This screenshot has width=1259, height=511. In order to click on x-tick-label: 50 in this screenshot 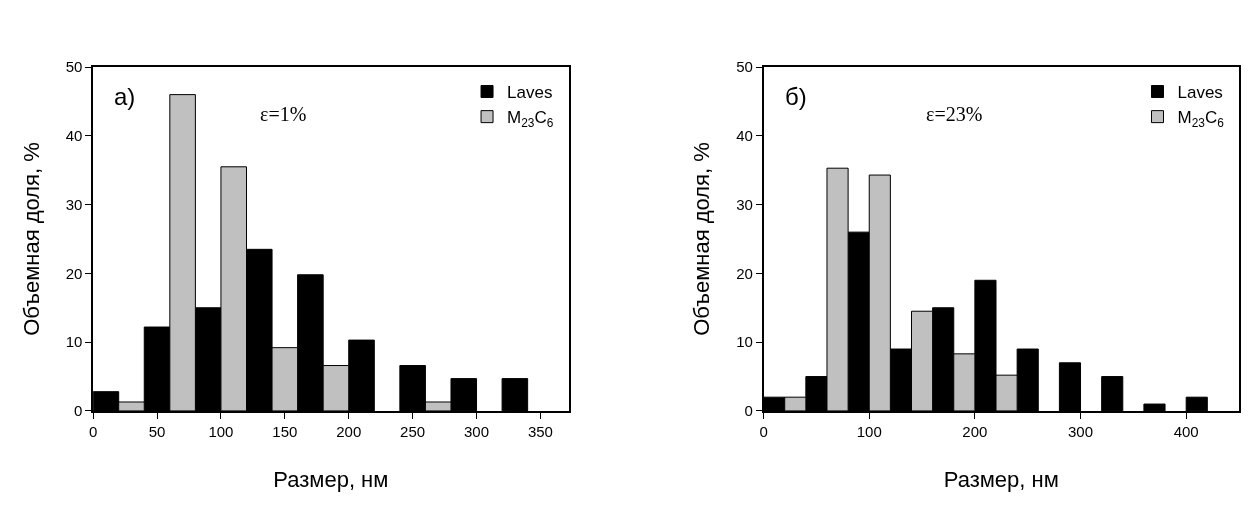, I will do `click(157, 431)`.